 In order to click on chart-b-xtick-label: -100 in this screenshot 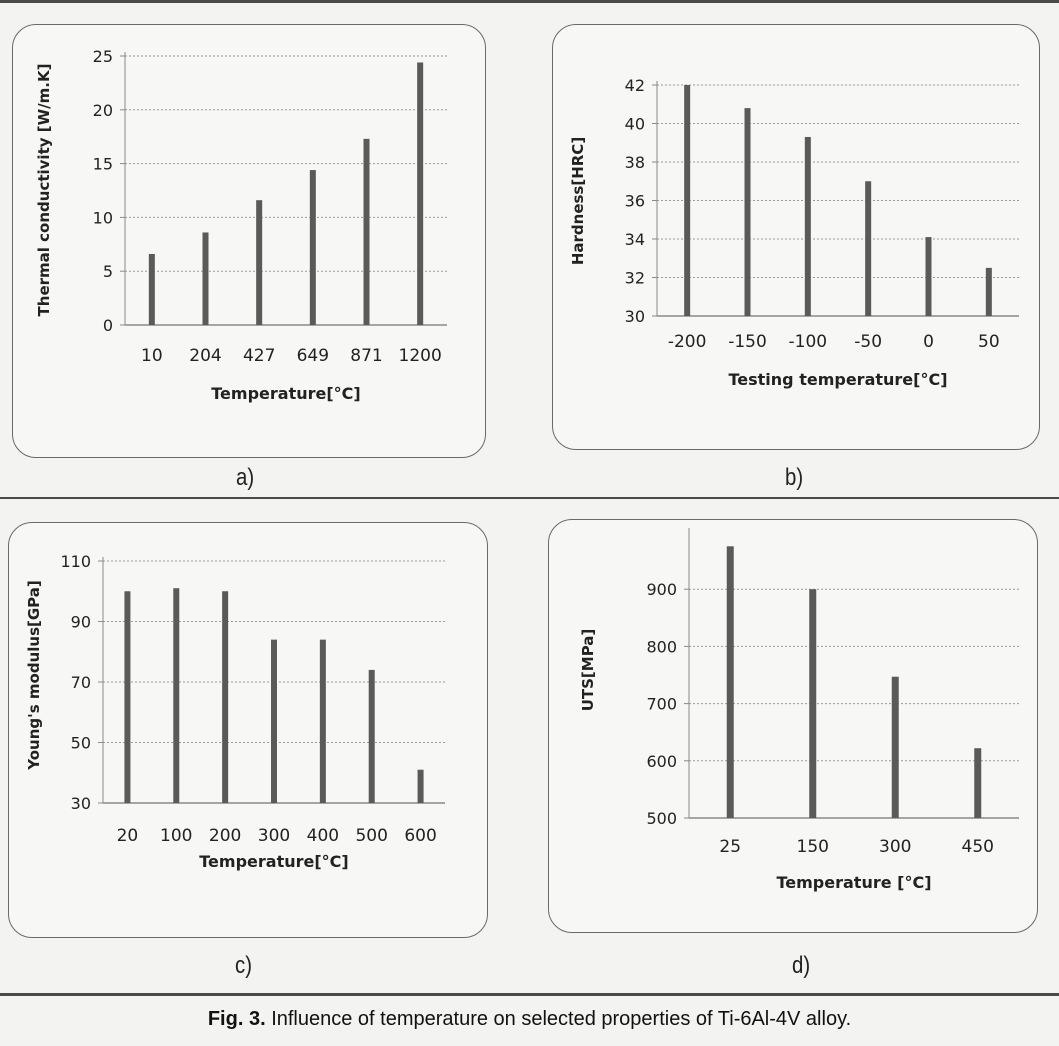, I will do `click(808, 342)`.